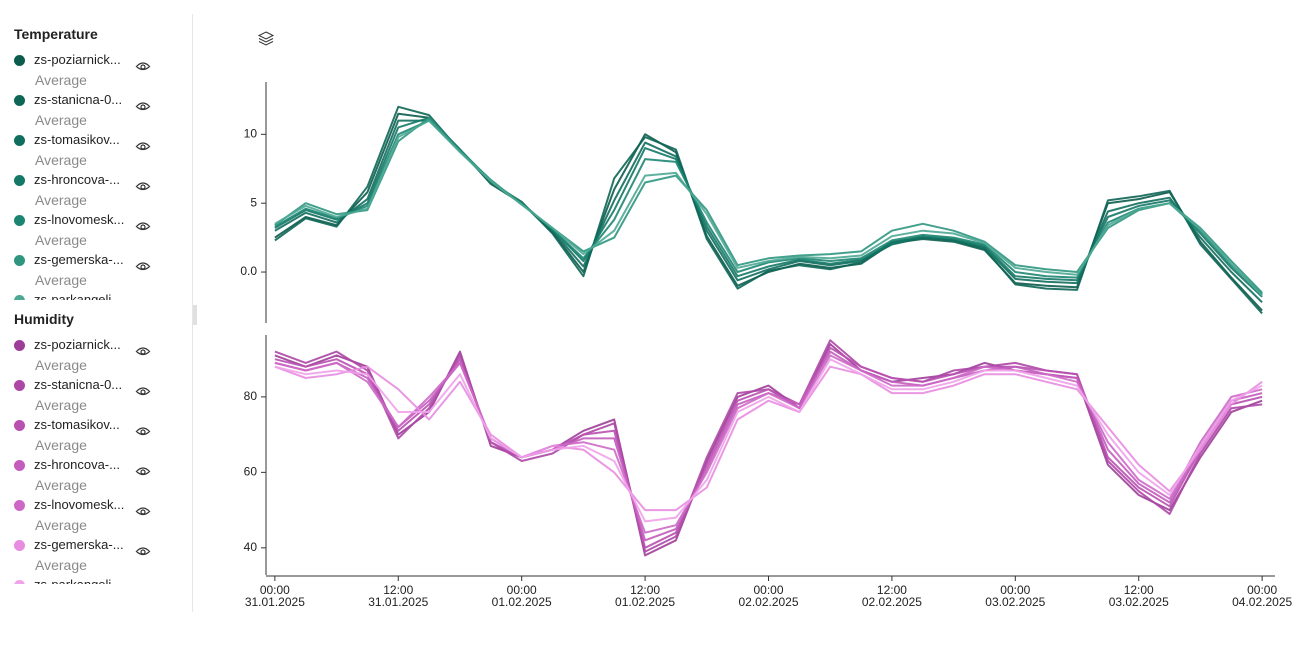  What do you see at coordinates (398, 596) in the screenshot?
I see `x-tick-label: 12:00 31.01.2025` at bounding box center [398, 596].